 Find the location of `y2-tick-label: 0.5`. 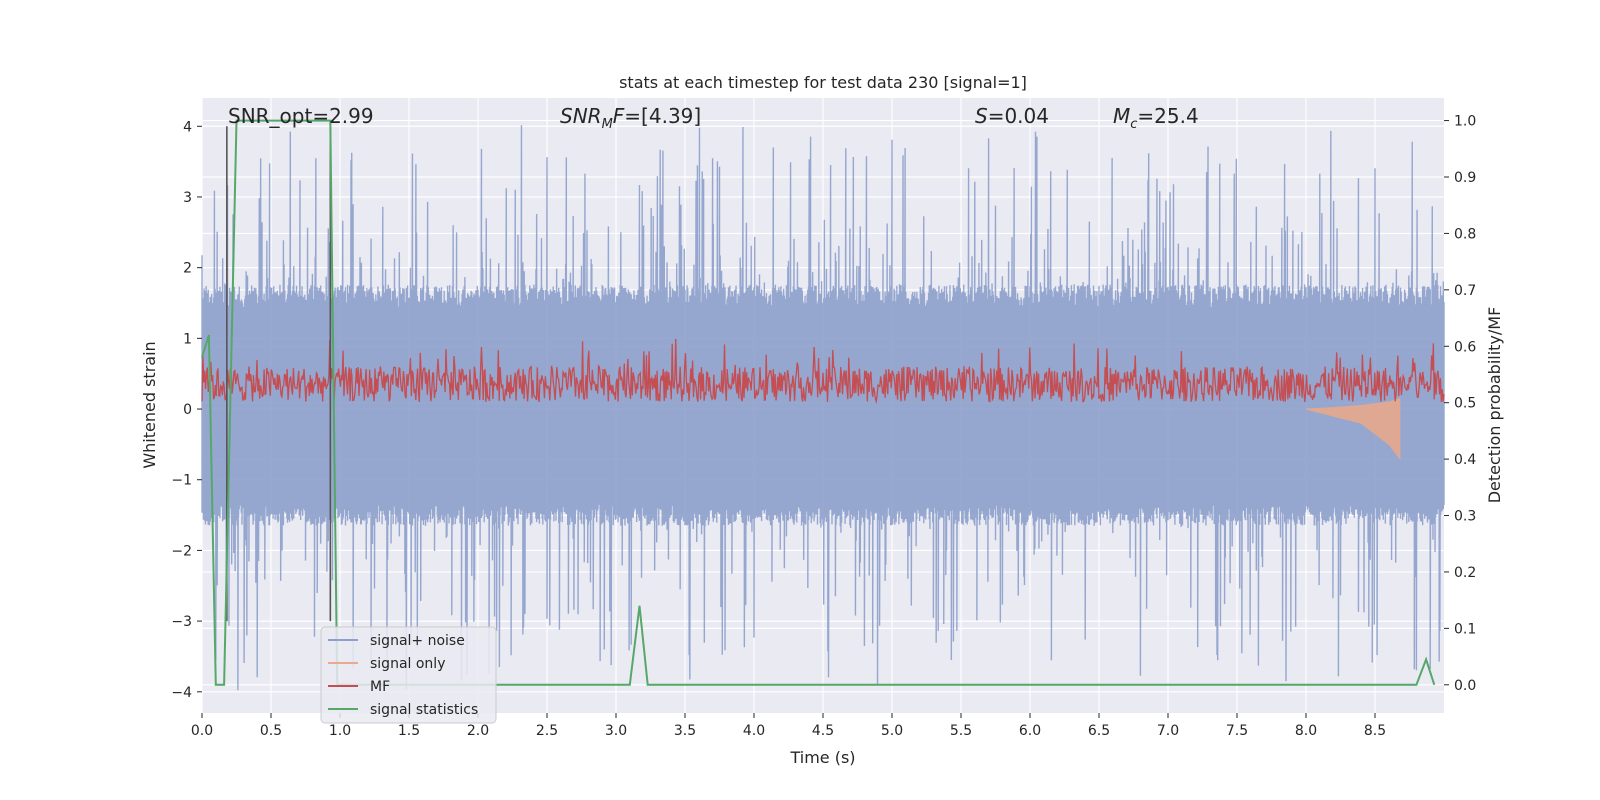

y2-tick-label: 0.5 is located at coordinates (1465, 404).